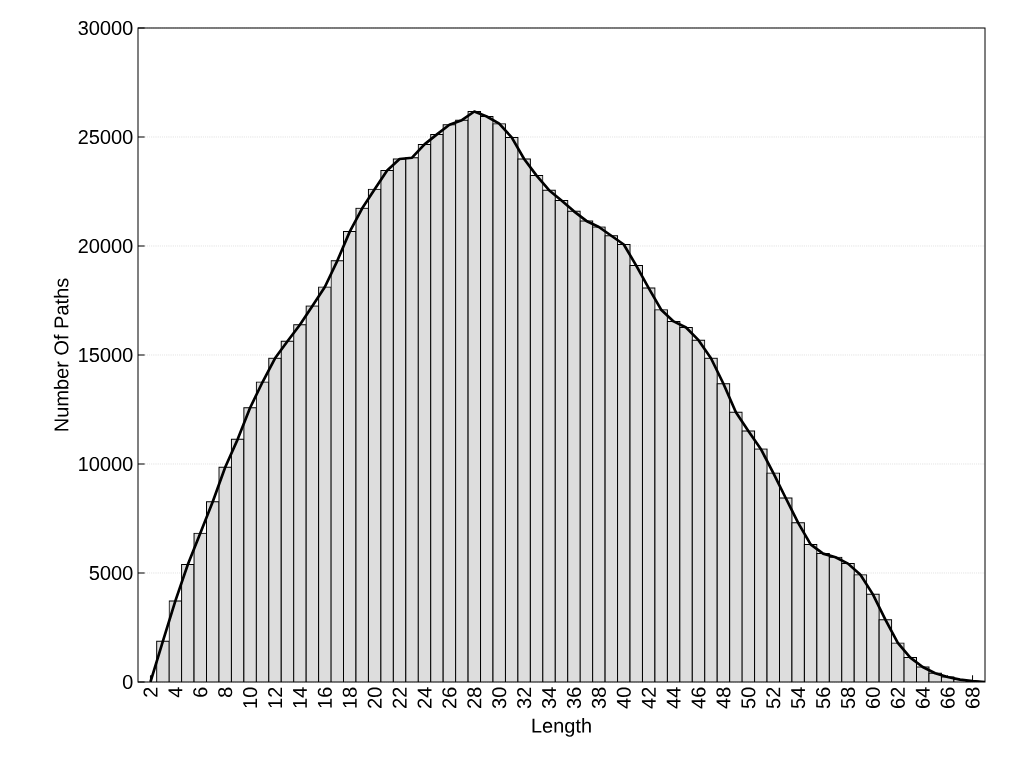 This screenshot has height=768, width=1024. I want to click on x-tick-label: 8, so click(225, 692).